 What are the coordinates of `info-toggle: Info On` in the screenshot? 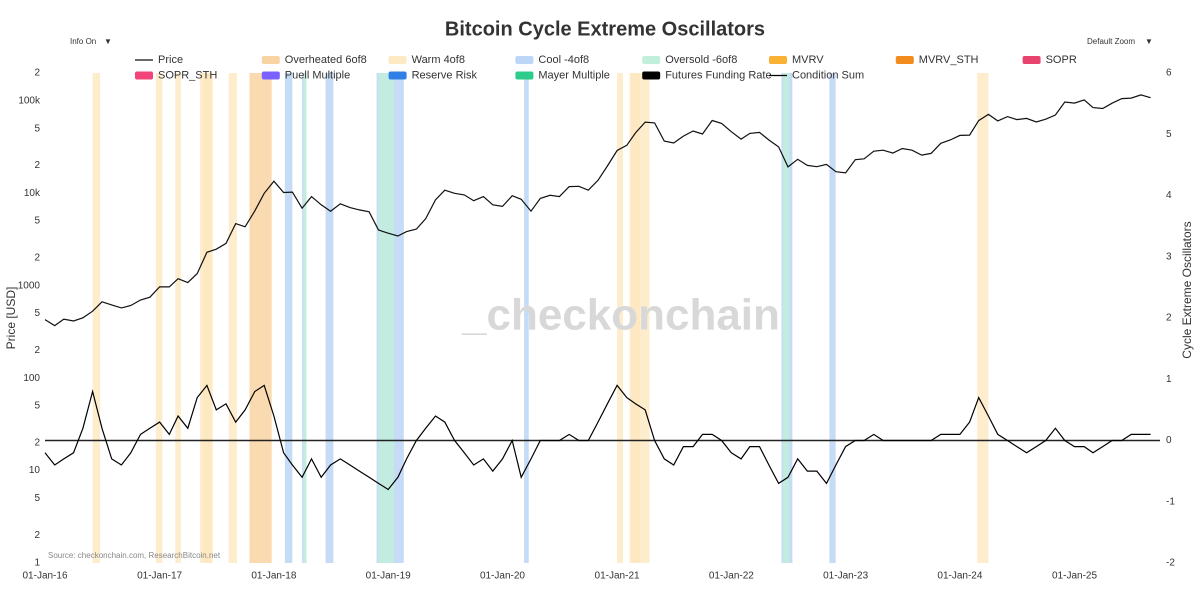 It's located at (83, 41).